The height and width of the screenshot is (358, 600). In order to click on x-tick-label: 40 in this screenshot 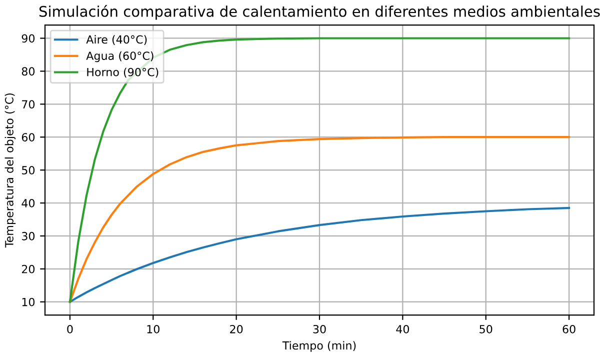, I will do `click(403, 329)`.